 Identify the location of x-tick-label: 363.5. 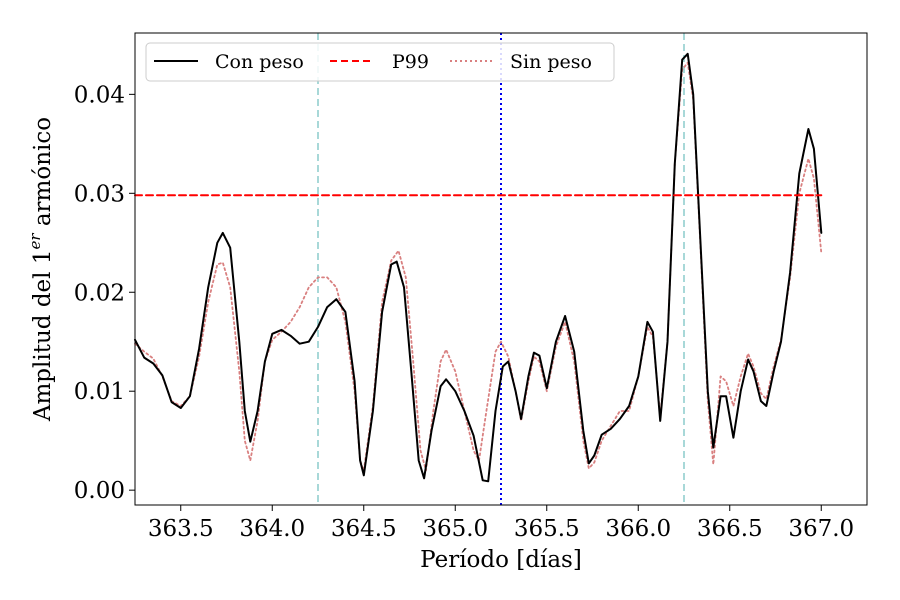
(181, 529).